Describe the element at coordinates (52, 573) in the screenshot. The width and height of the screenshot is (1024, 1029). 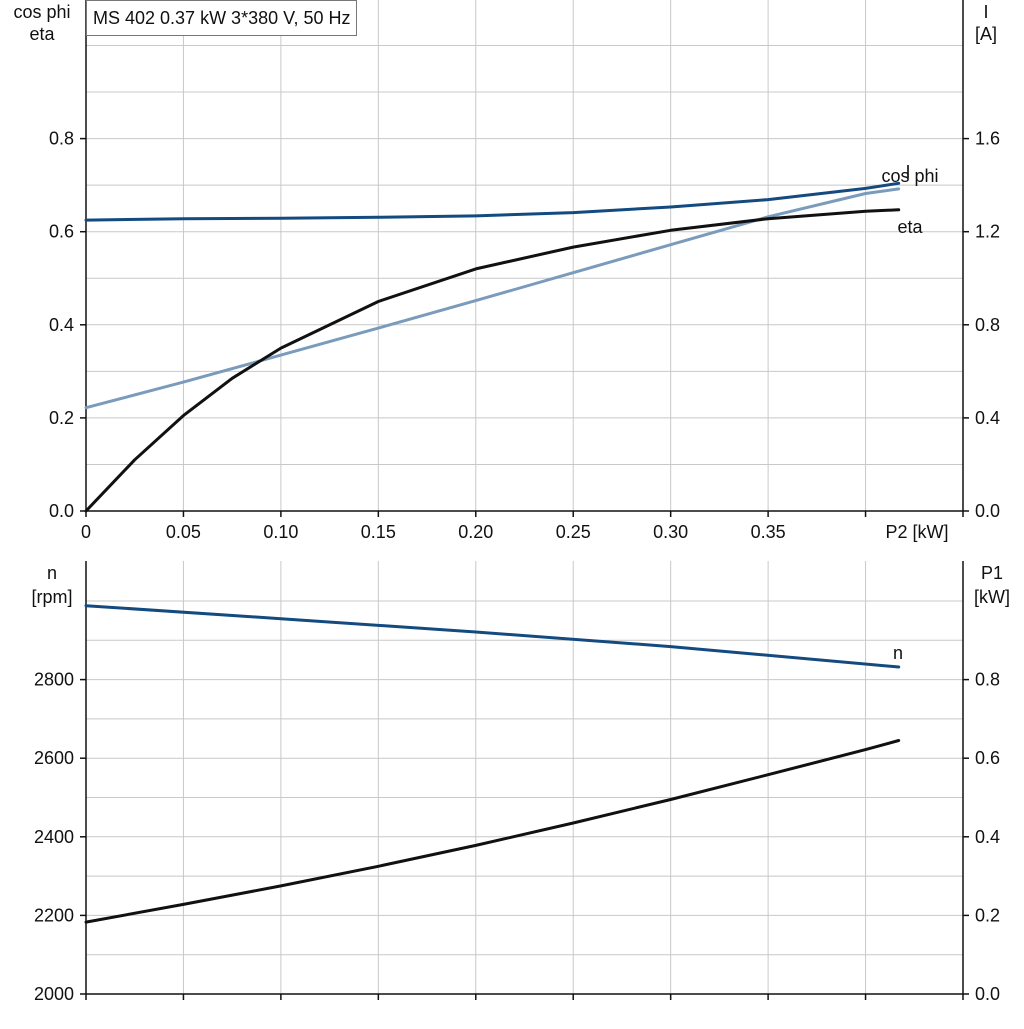
I see `bottom-left-axis-label-1: n` at that location.